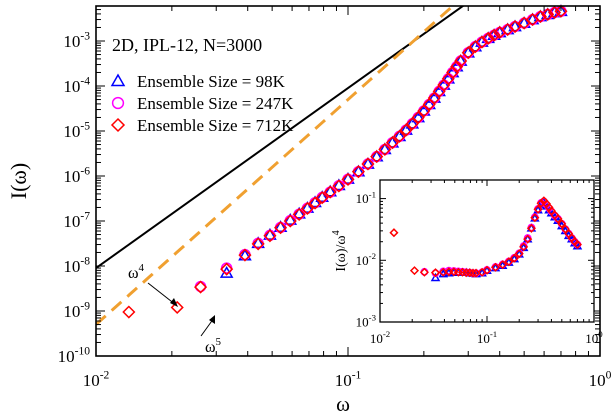 The image size is (616, 416). I want to click on legend-entry-label: Ensemble Size = 247K, so click(215, 103).